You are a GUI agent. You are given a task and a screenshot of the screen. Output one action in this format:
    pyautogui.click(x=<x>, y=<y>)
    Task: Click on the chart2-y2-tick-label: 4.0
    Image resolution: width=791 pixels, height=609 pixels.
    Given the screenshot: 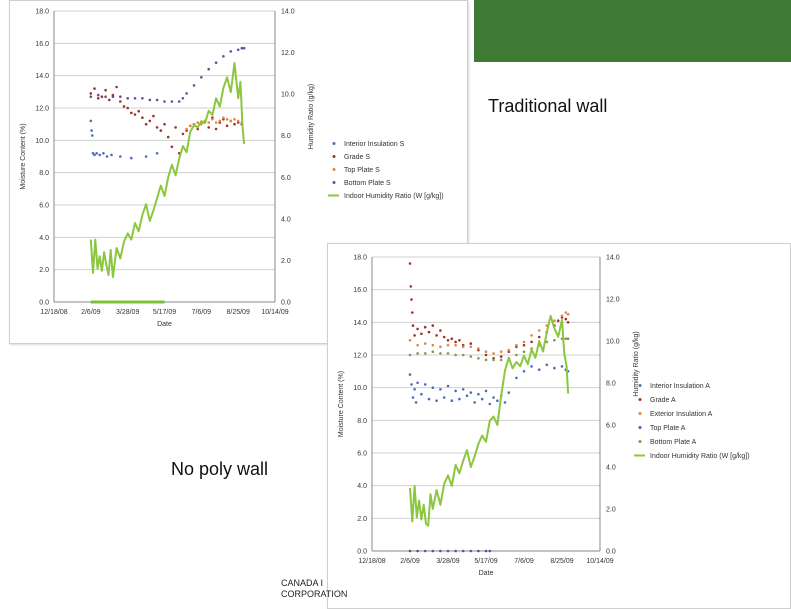 What is the action you would take?
    pyautogui.click(x=611, y=468)
    